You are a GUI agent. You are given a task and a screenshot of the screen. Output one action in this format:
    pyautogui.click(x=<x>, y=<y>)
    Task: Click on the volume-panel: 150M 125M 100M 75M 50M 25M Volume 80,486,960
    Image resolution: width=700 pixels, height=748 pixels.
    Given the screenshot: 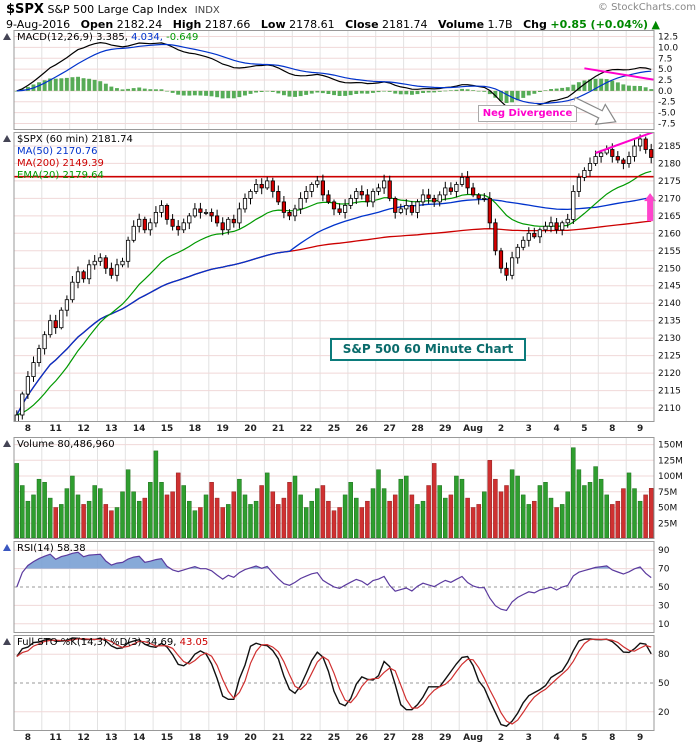 What is the action you would take?
    pyautogui.click(x=350, y=488)
    